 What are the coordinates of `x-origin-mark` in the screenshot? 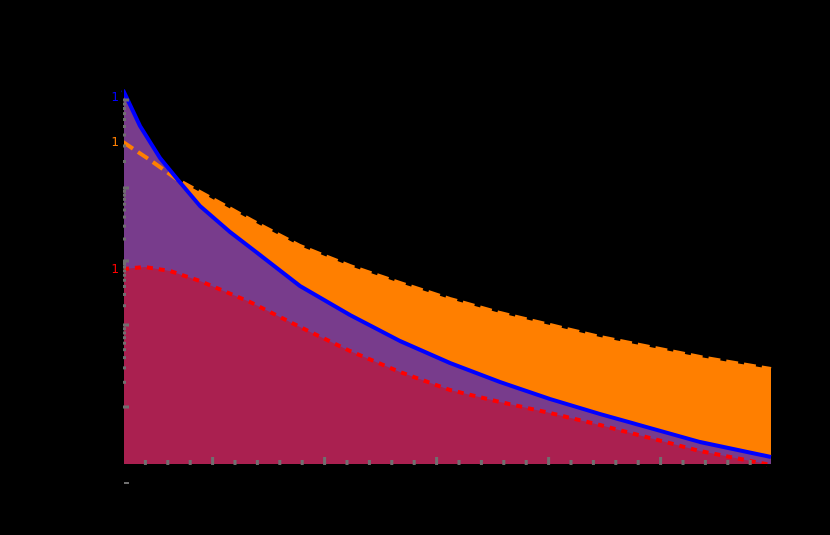 It's located at (126, 483).